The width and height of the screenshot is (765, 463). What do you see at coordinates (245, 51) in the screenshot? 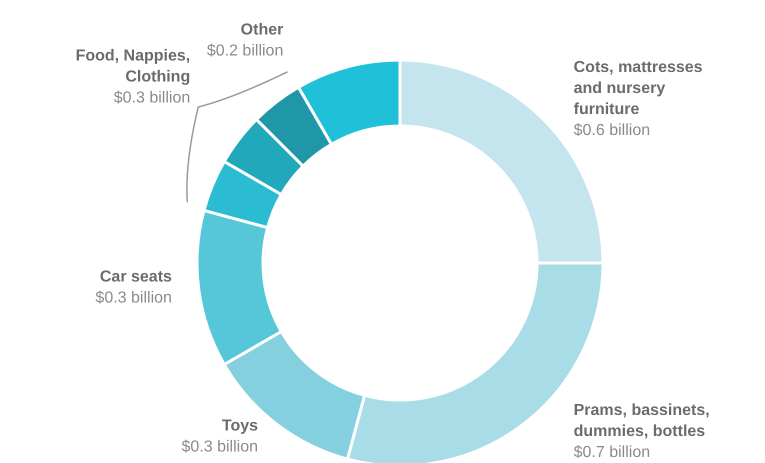
I see `data-label: $0.2 billion` at bounding box center [245, 51].